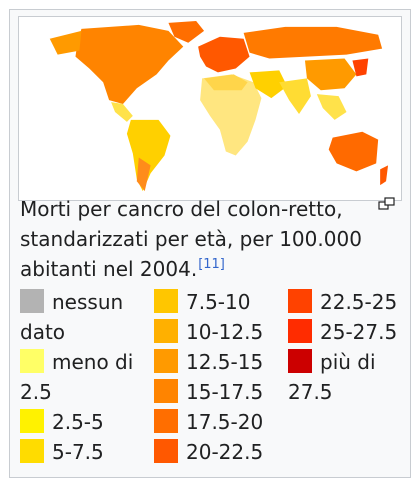 This screenshot has height=486, width=420. I want to click on reference-sup: [11], so click(211, 264).